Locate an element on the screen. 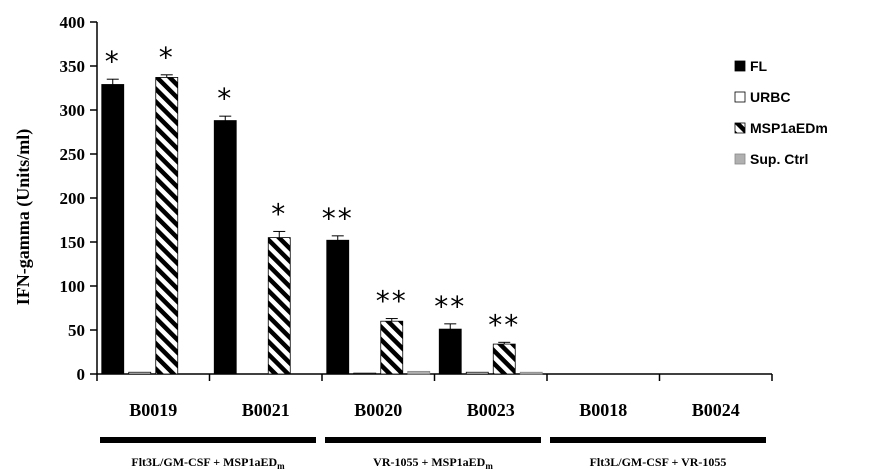 This screenshot has width=869, height=469. x-axis is located at coordinates (434, 377).